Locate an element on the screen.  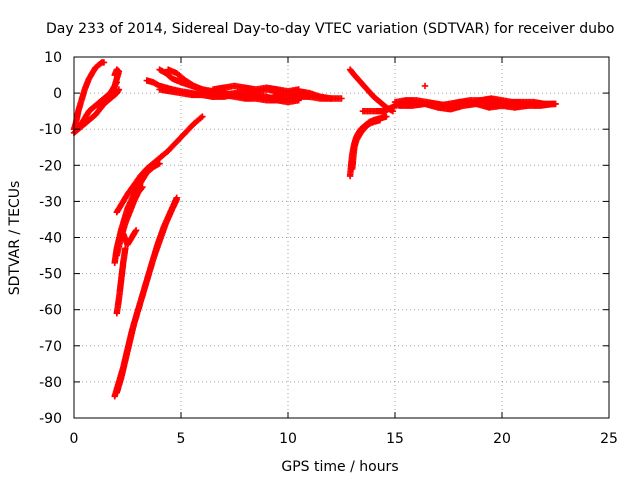
y-axis-tick-labels: 10 0 -10 -20 -30 -40 -50 -60 -70 -80 -90 is located at coordinates (50, 238).